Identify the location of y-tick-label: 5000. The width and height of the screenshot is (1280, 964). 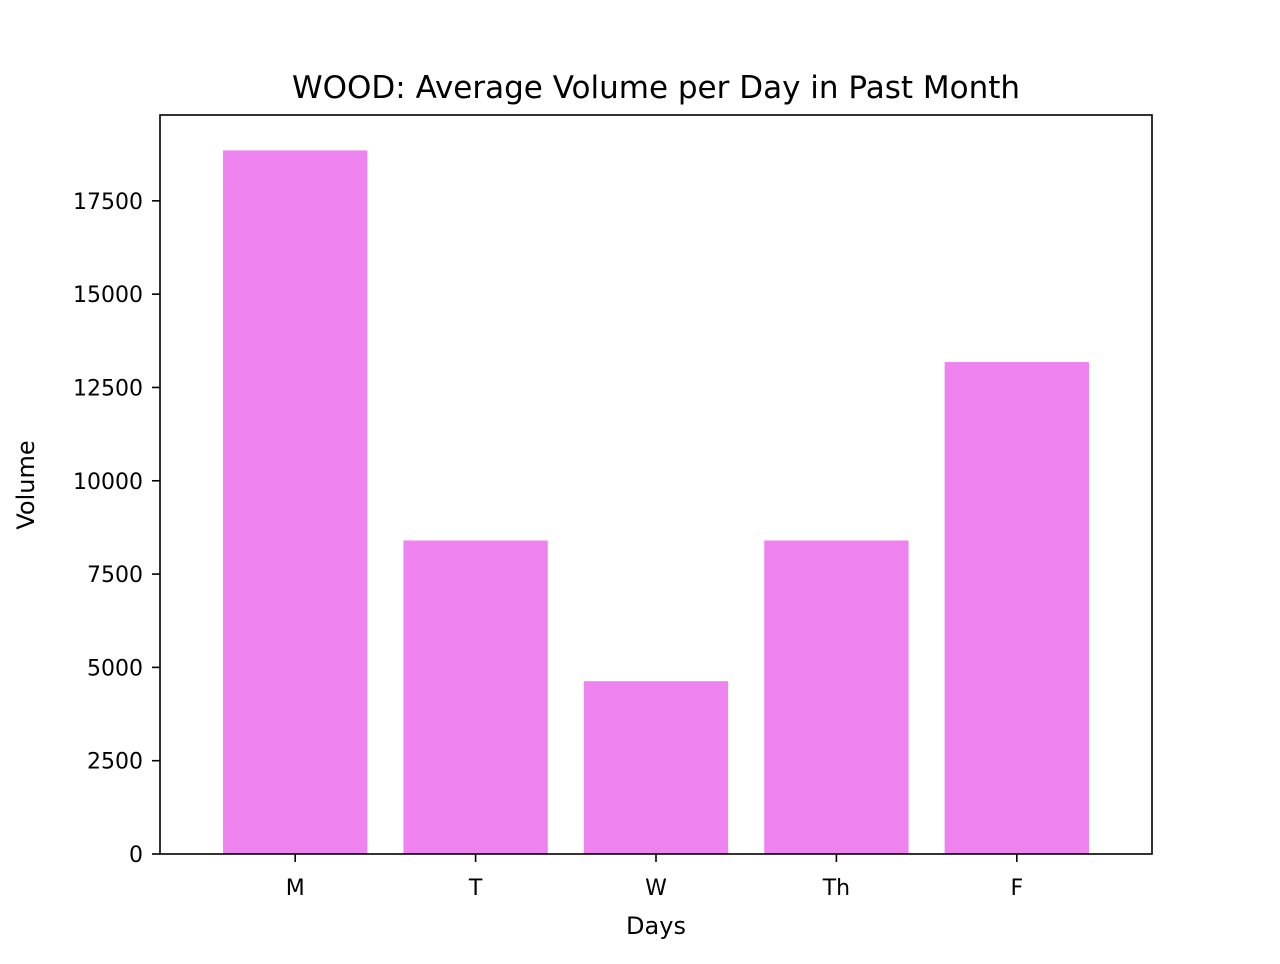
(115, 668).